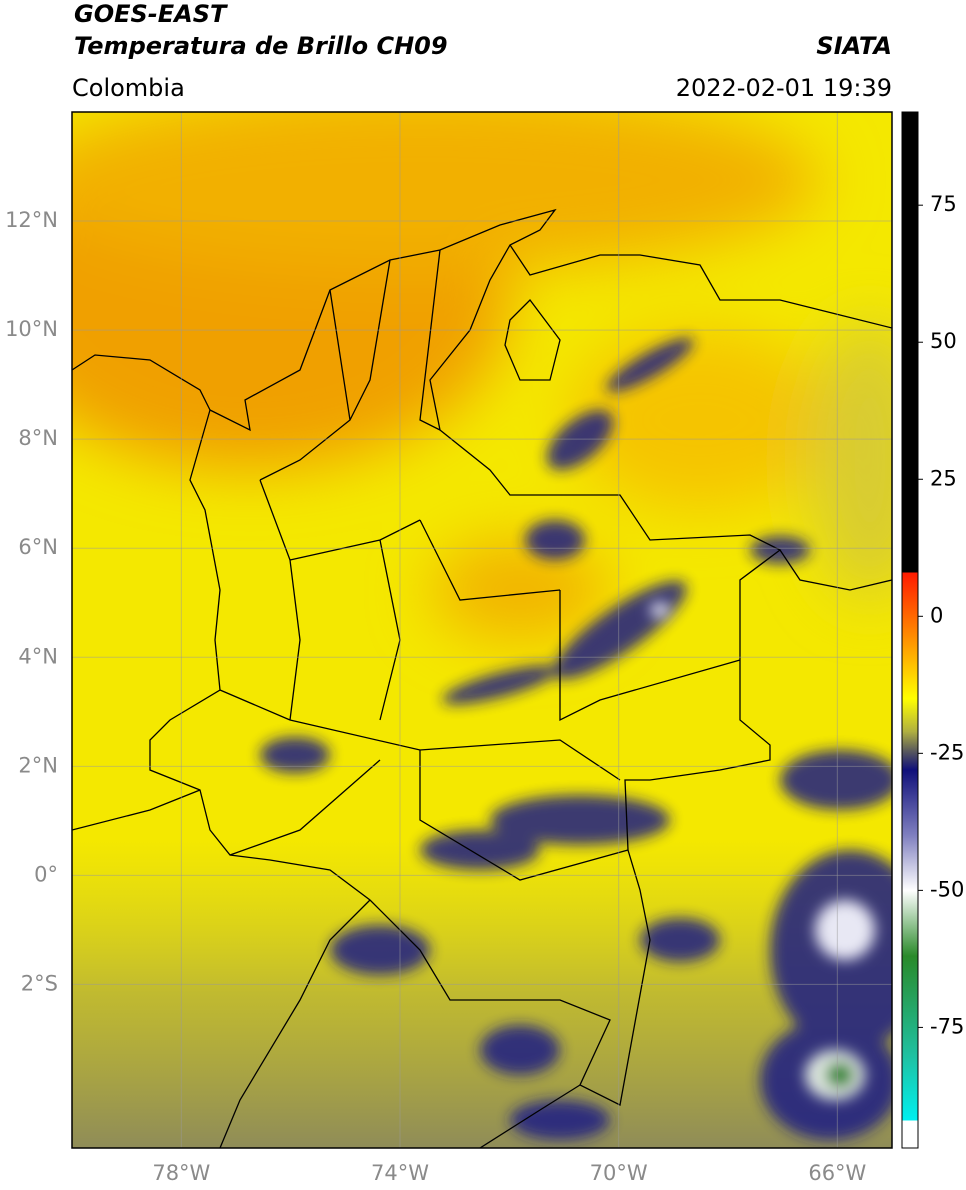 The width and height of the screenshot is (966, 1190). Describe the element at coordinates (38, 765) in the screenshot. I see `lat-tick-label: 2°N` at that location.